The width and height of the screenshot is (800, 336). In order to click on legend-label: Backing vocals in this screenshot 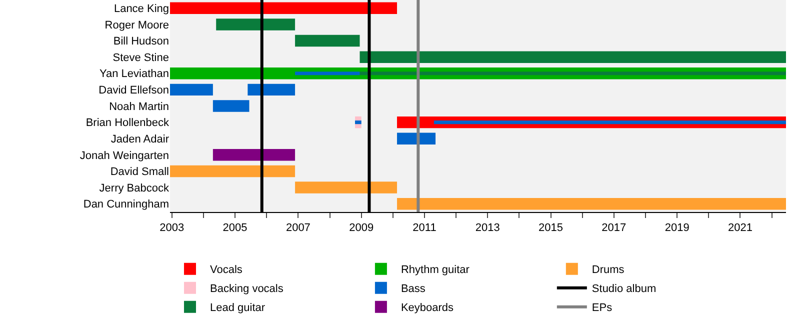, I will do `click(247, 289)`.